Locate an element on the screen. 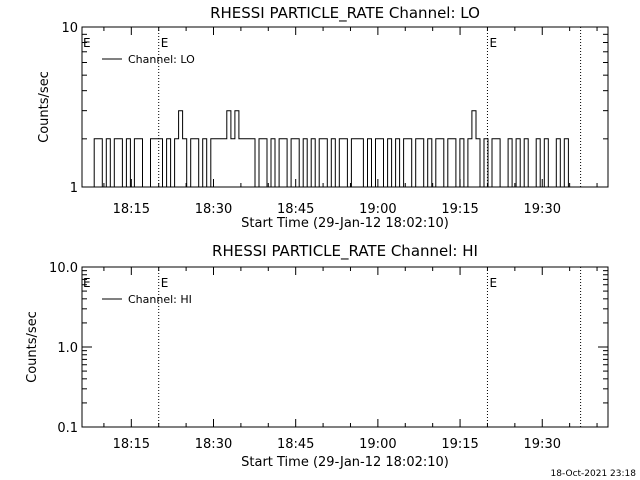  y-tick-label: 10 is located at coordinates (69, 28).